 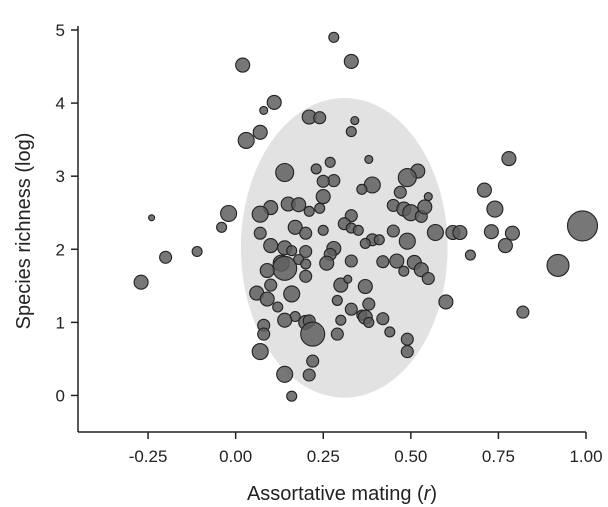 What do you see at coordinates (342, 494) in the screenshot?
I see `x-axis-label: Assortative mating (r)` at bounding box center [342, 494].